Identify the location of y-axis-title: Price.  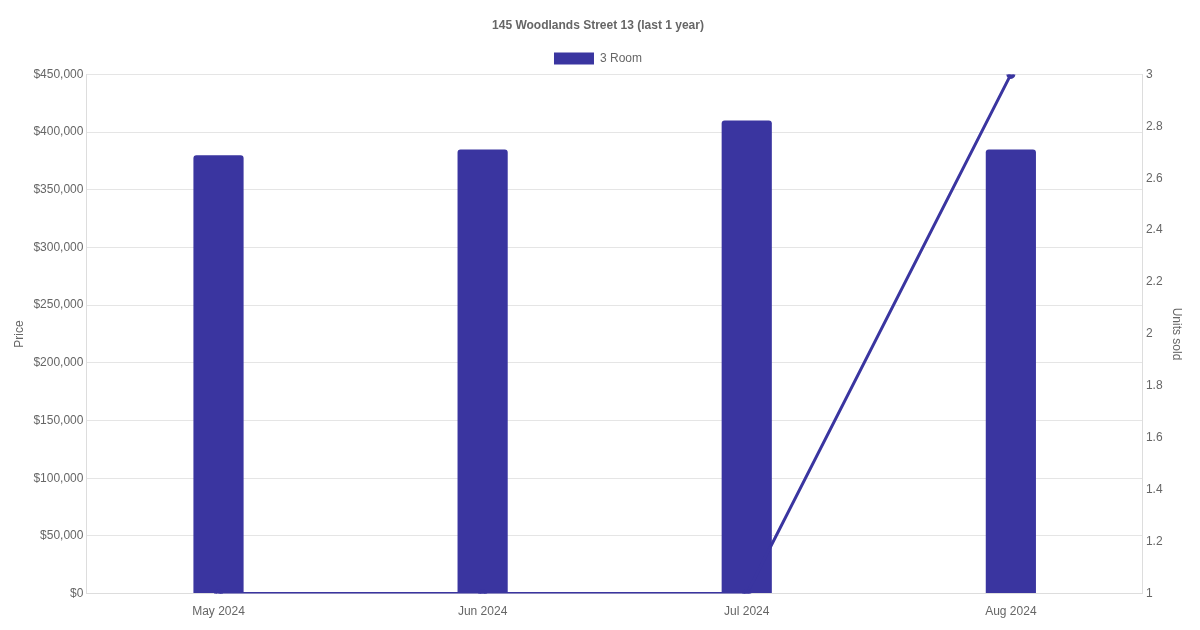
(18, 334).